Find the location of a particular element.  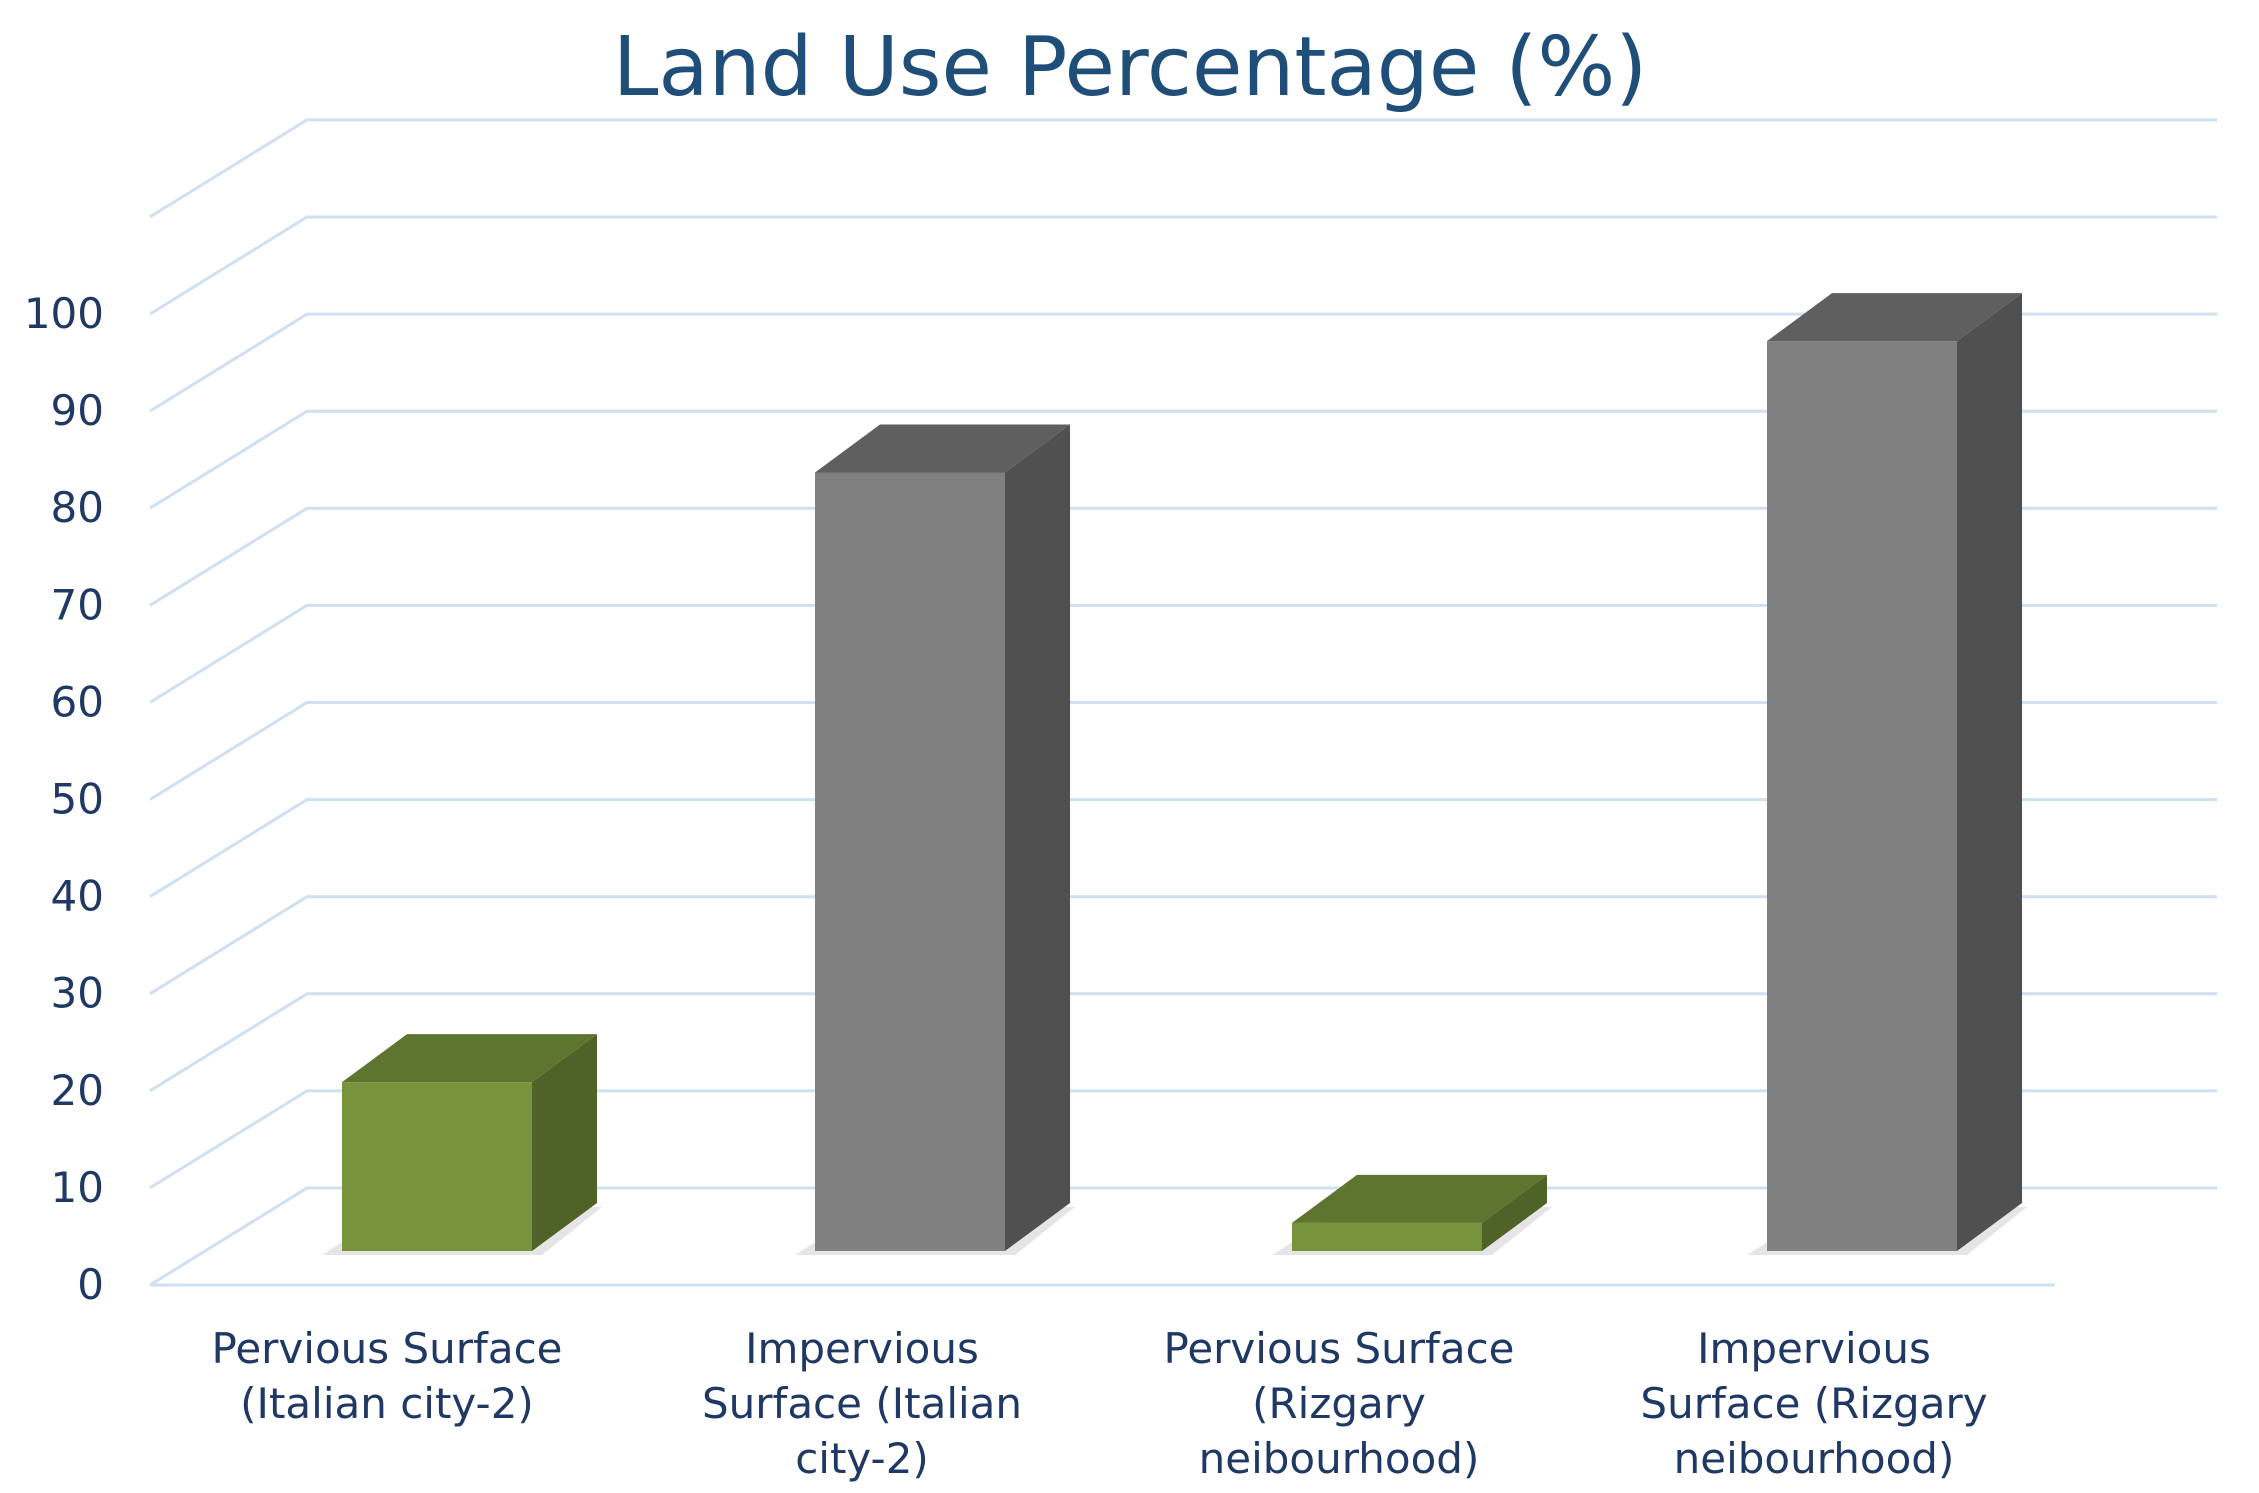

y-tick-label: 10 is located at coordinates (77, 1187).